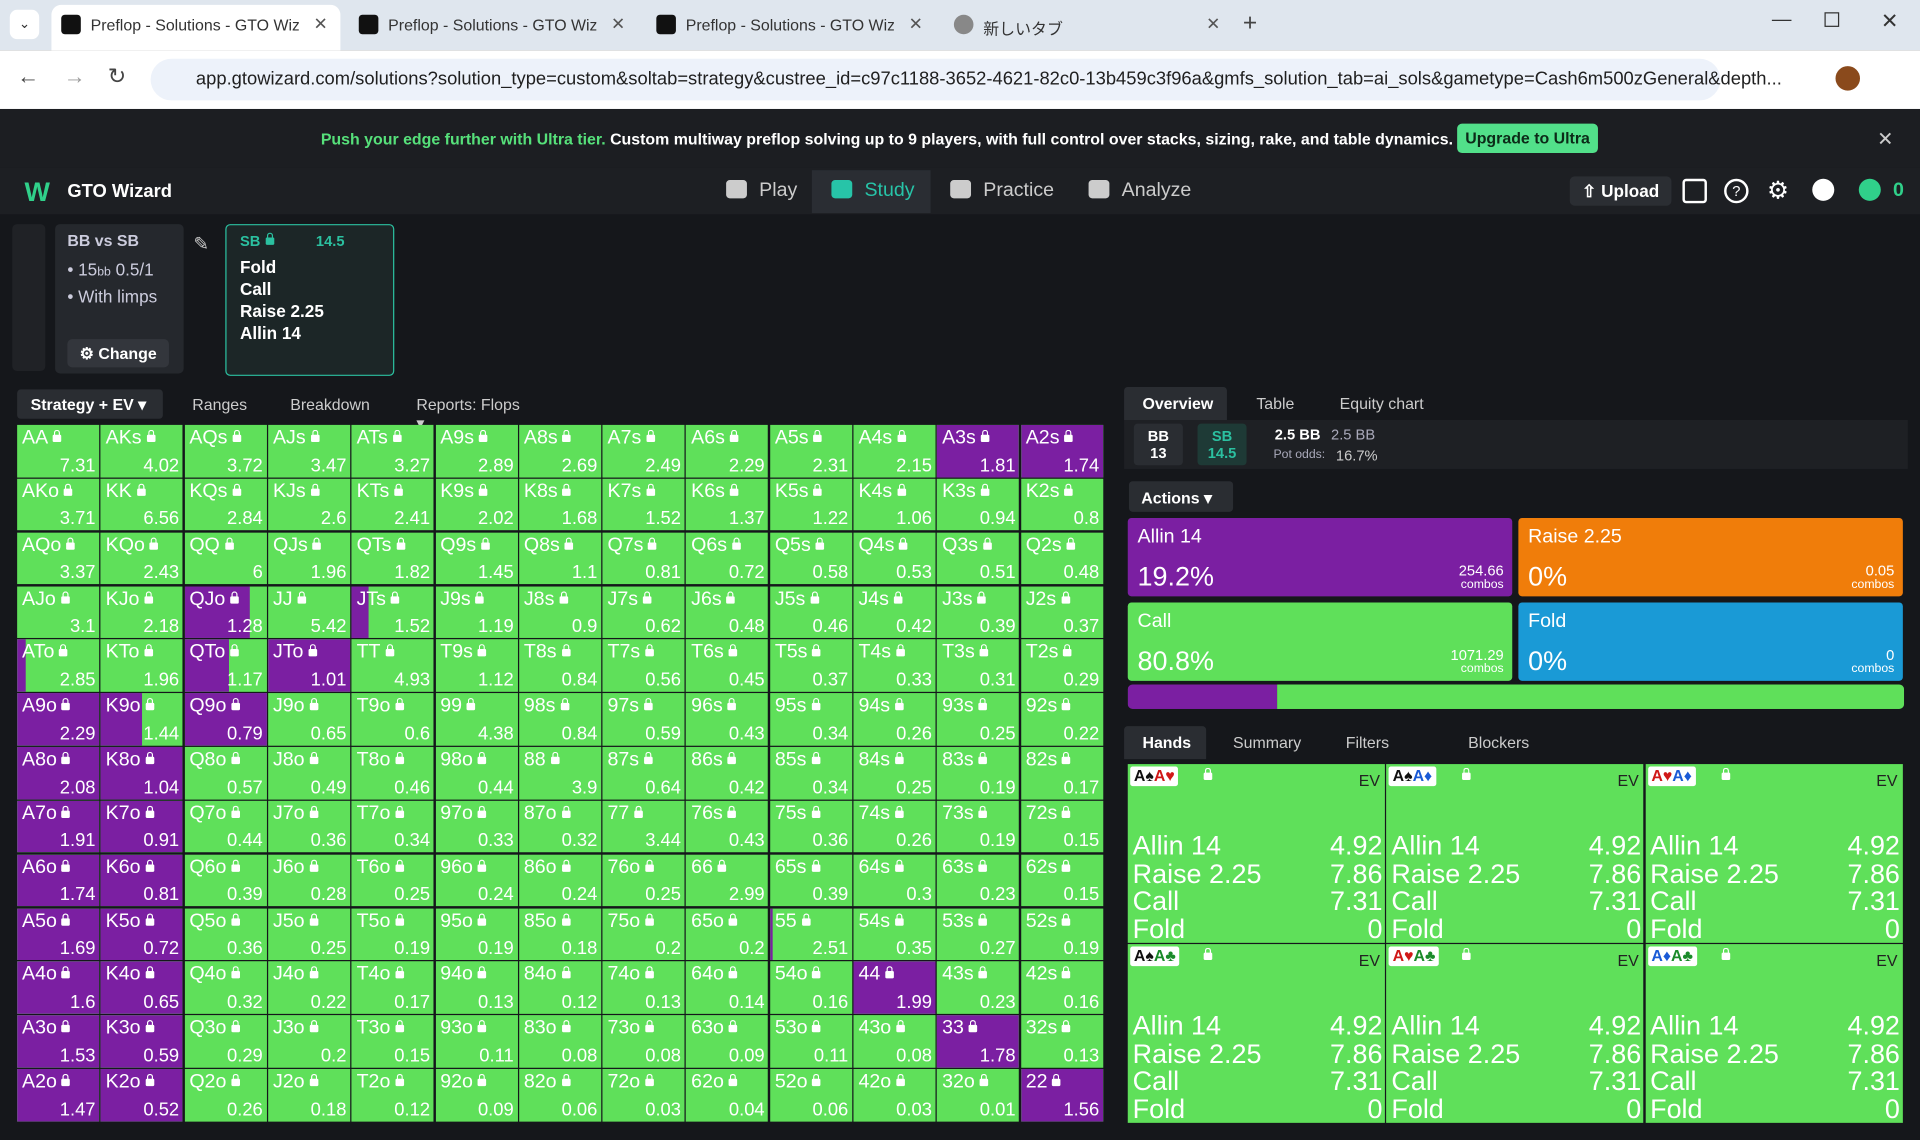 The height and width of the screenshot is (1140, 1920). Describe the element at coordinates (643, 612) in the screenshot. I see `hand-cell: J7s 0.62` at that location.